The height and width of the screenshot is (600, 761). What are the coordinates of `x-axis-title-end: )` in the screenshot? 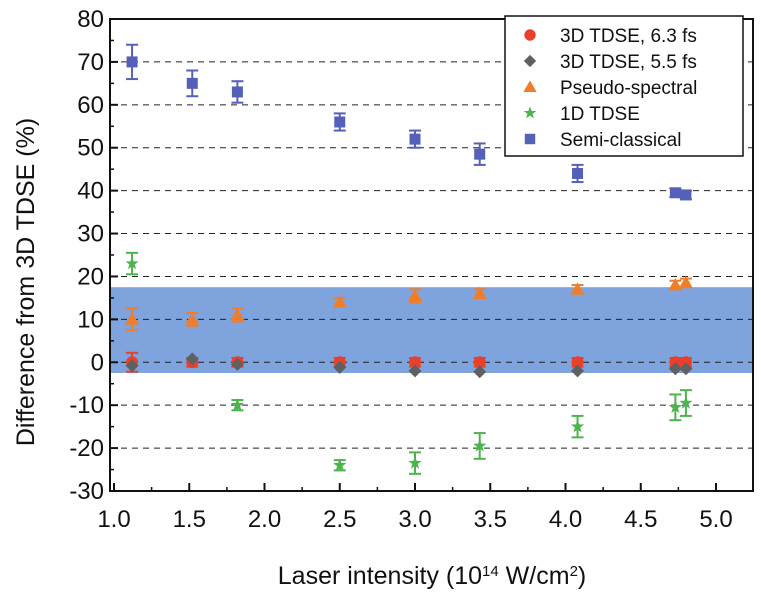 It's located at (582, 576).